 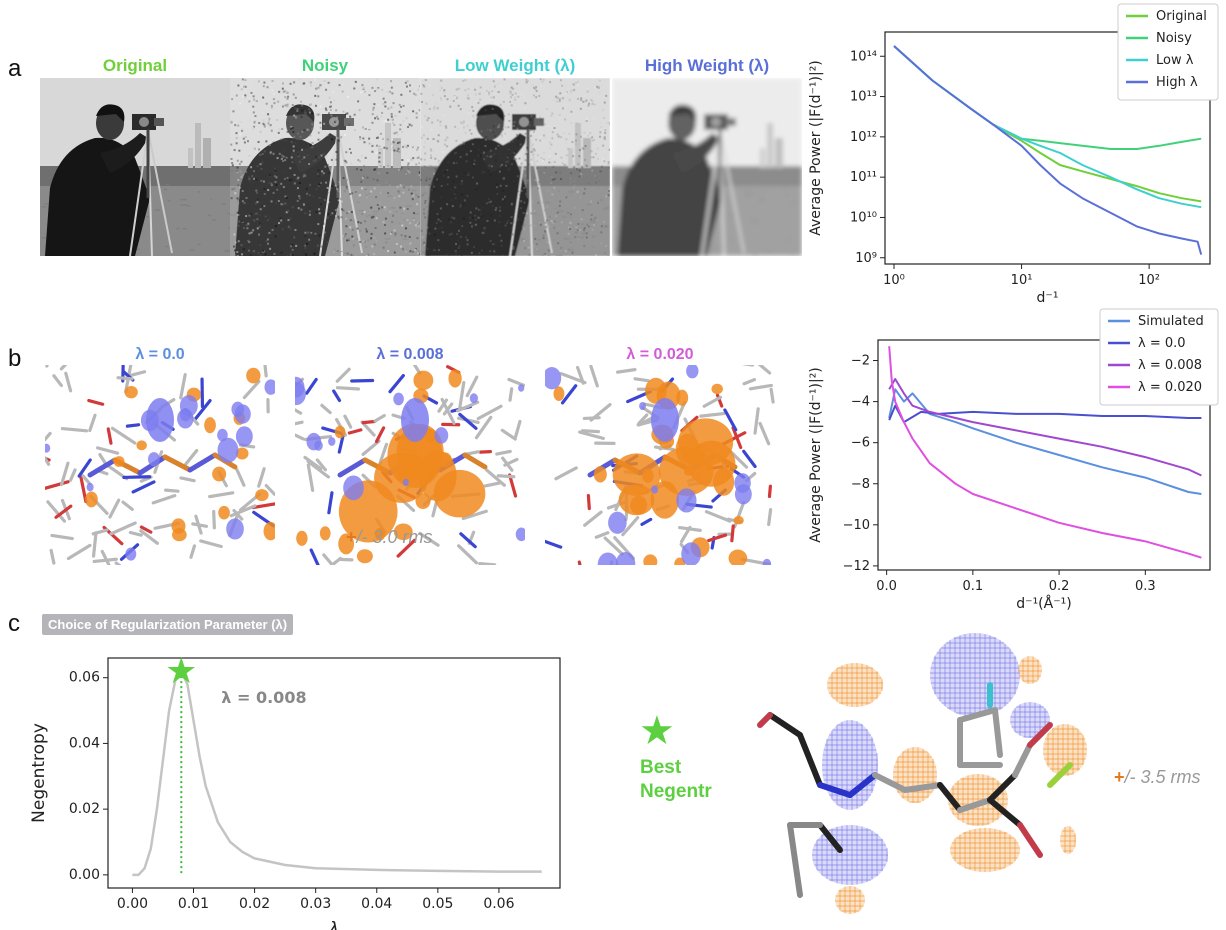 What do you see at coordinates (1170, 365) in the screenshot?
I see `legend-label: λ = 0.008` at bounding box center [1170, 365].